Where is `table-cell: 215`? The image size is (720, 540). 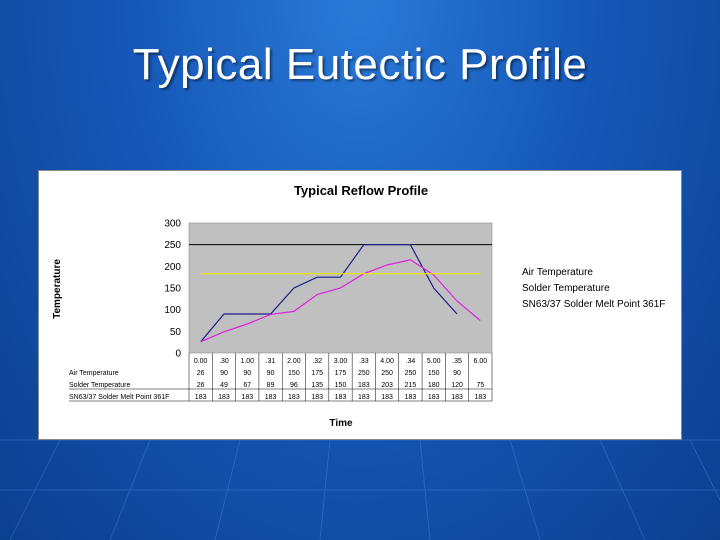 table-cell: 215 is located at coordinates (411, 385).